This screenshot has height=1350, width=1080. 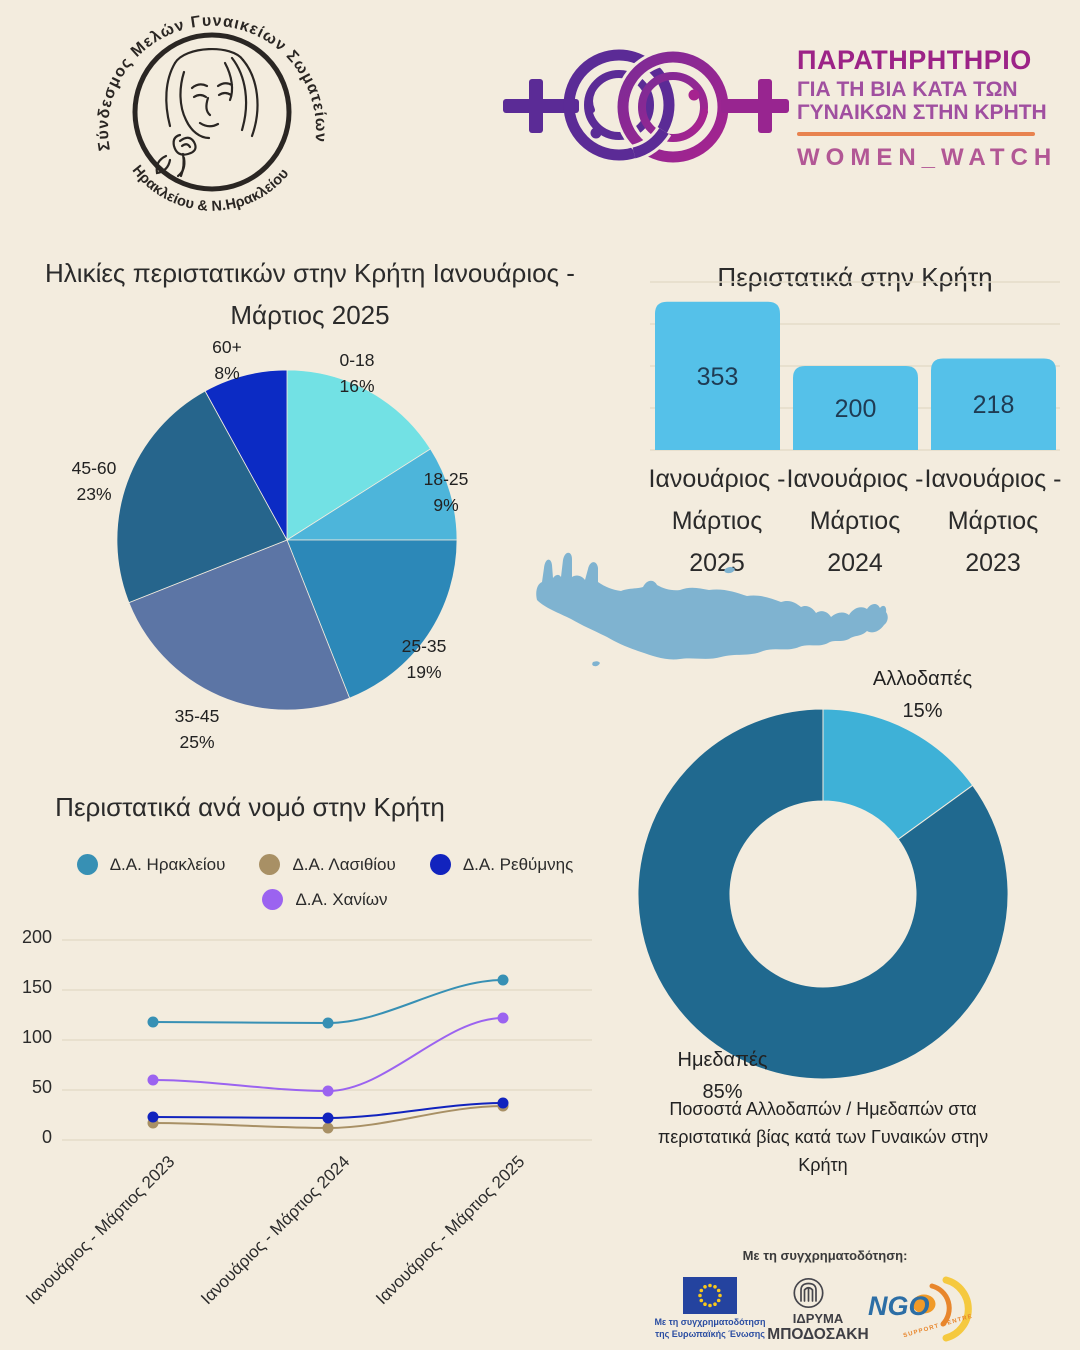 I want to click on observatory-subtitle-2: ΓΥΝΑΙΚΩΝ ΣΤΗΝ ΚΡΗΤΗ, so click(x=922, y=112).